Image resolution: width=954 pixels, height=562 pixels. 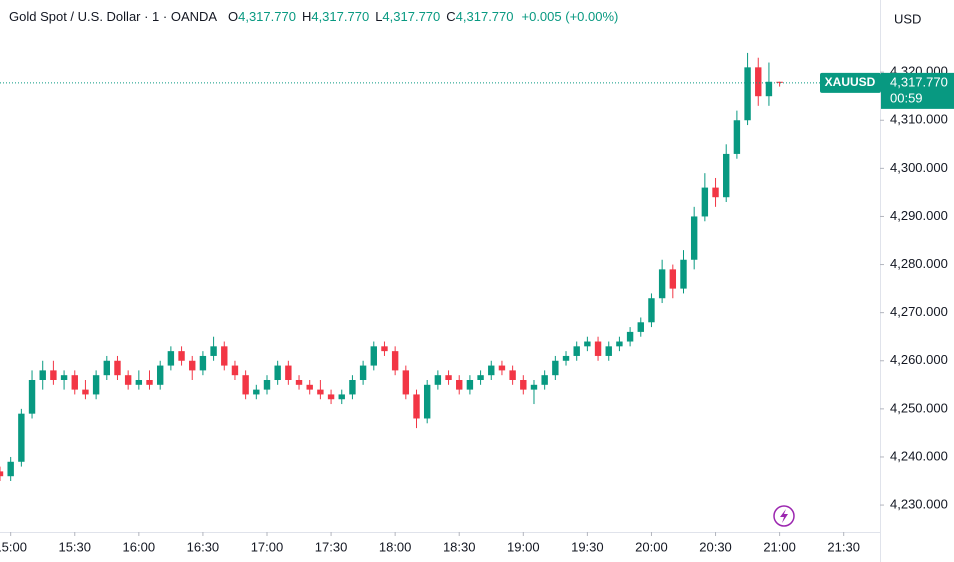 What do you see at coordinates (784, 516) in the screenshot?
I see `lightning-icon` at bounding box center [784, 516].